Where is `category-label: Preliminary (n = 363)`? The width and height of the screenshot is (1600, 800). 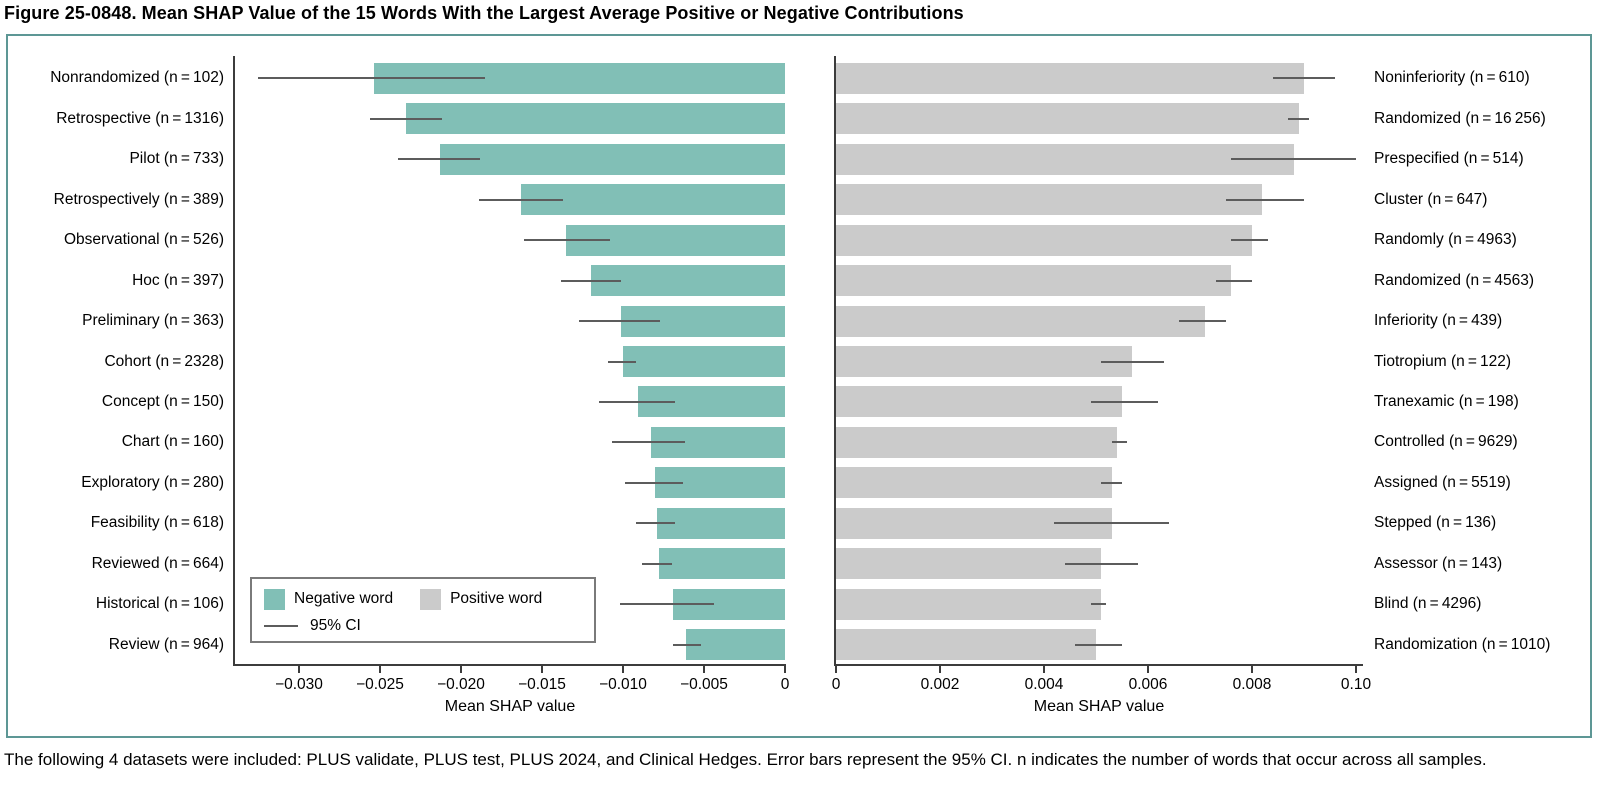 category-label: Preliminary (n = 363) is located at coordinates (153, 321).